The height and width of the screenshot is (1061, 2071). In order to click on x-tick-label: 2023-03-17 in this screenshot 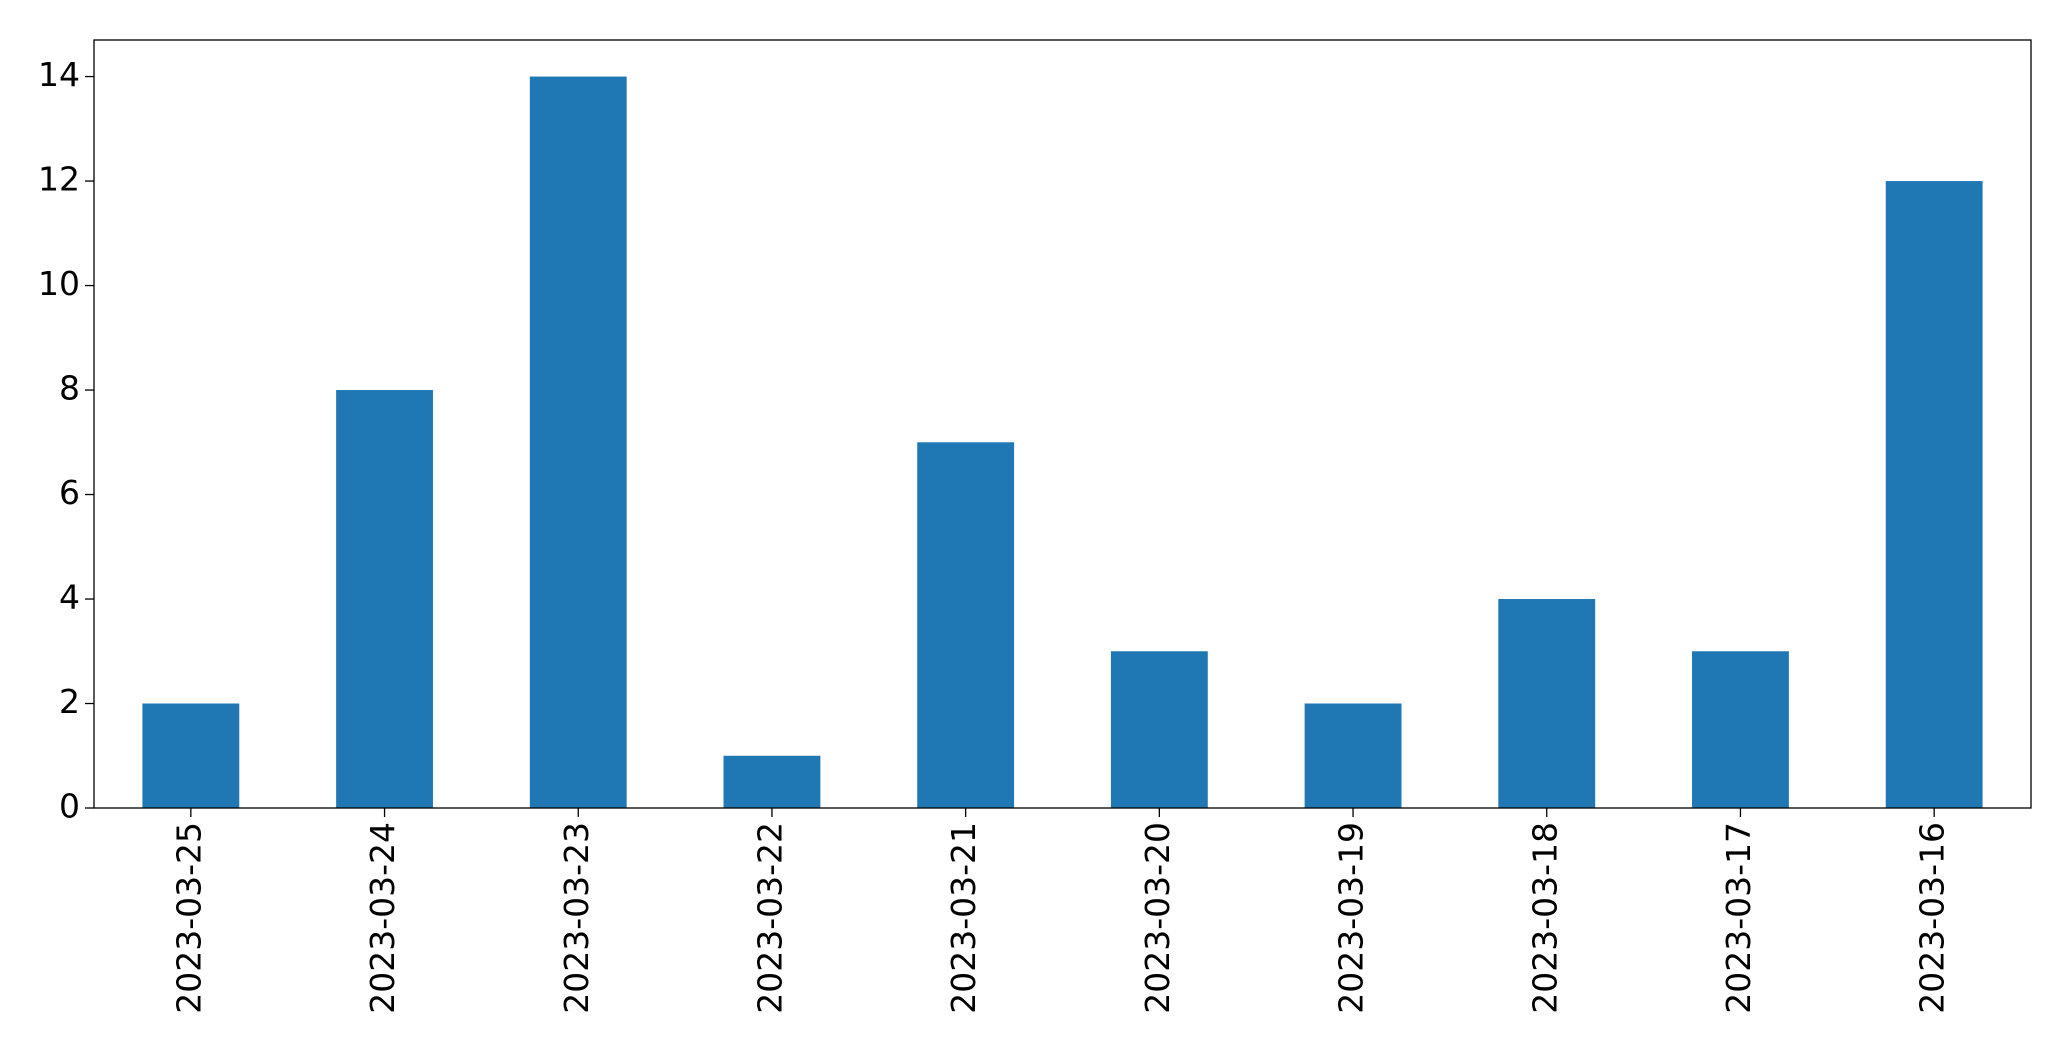, I will do `click(1738, 918)`.